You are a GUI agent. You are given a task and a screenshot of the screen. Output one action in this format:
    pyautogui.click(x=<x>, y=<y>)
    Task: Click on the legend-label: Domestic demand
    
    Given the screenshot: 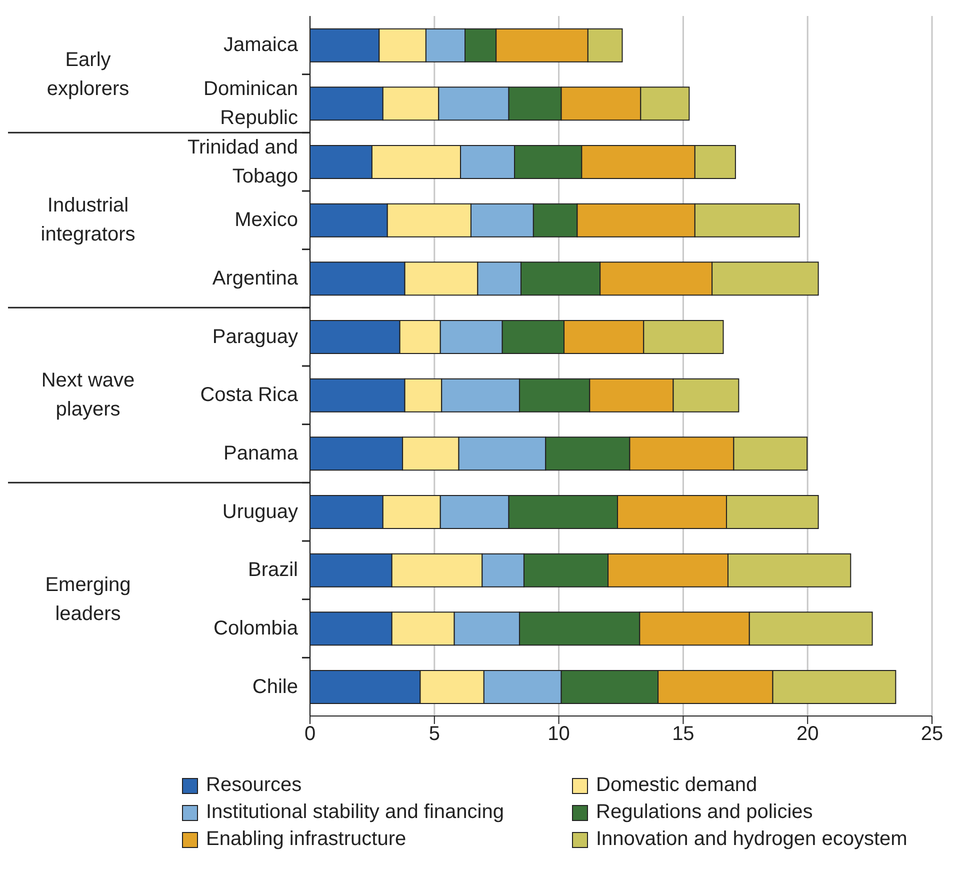 What is the action you would take?
    pyautogui.click(x=677, y=785)
    